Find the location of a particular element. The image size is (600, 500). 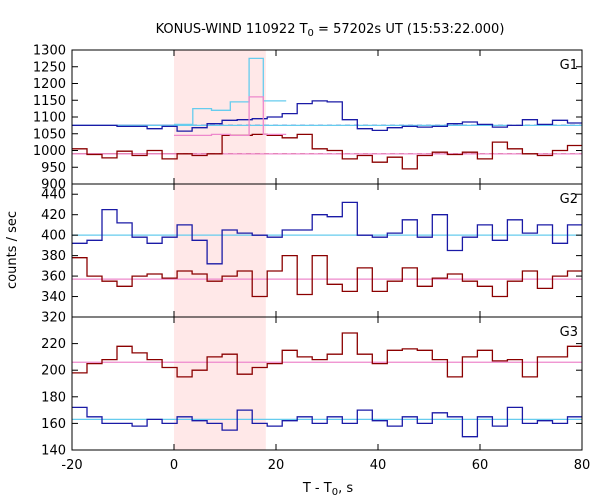

x-tick-label: -20 is located at coordinates (71, 465).